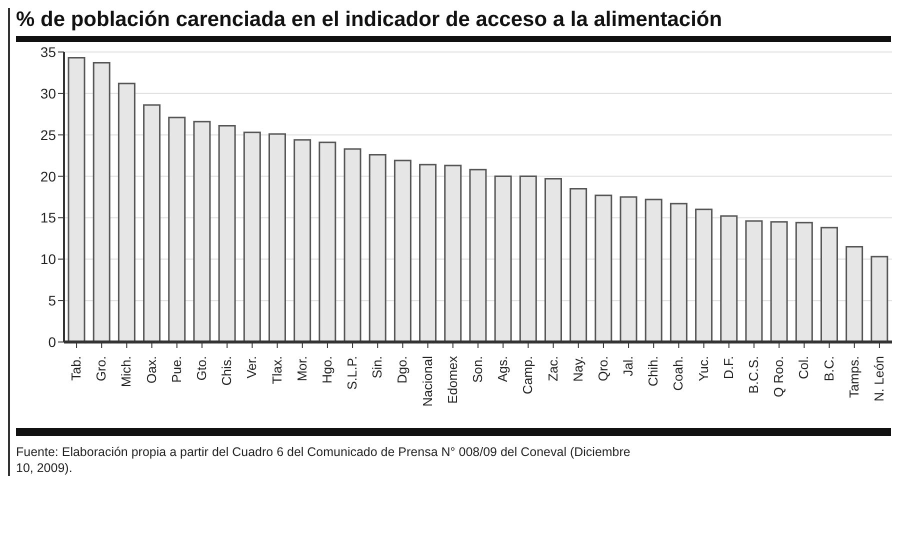  I want to click on y-tick-label: 15, so click(48, 218).